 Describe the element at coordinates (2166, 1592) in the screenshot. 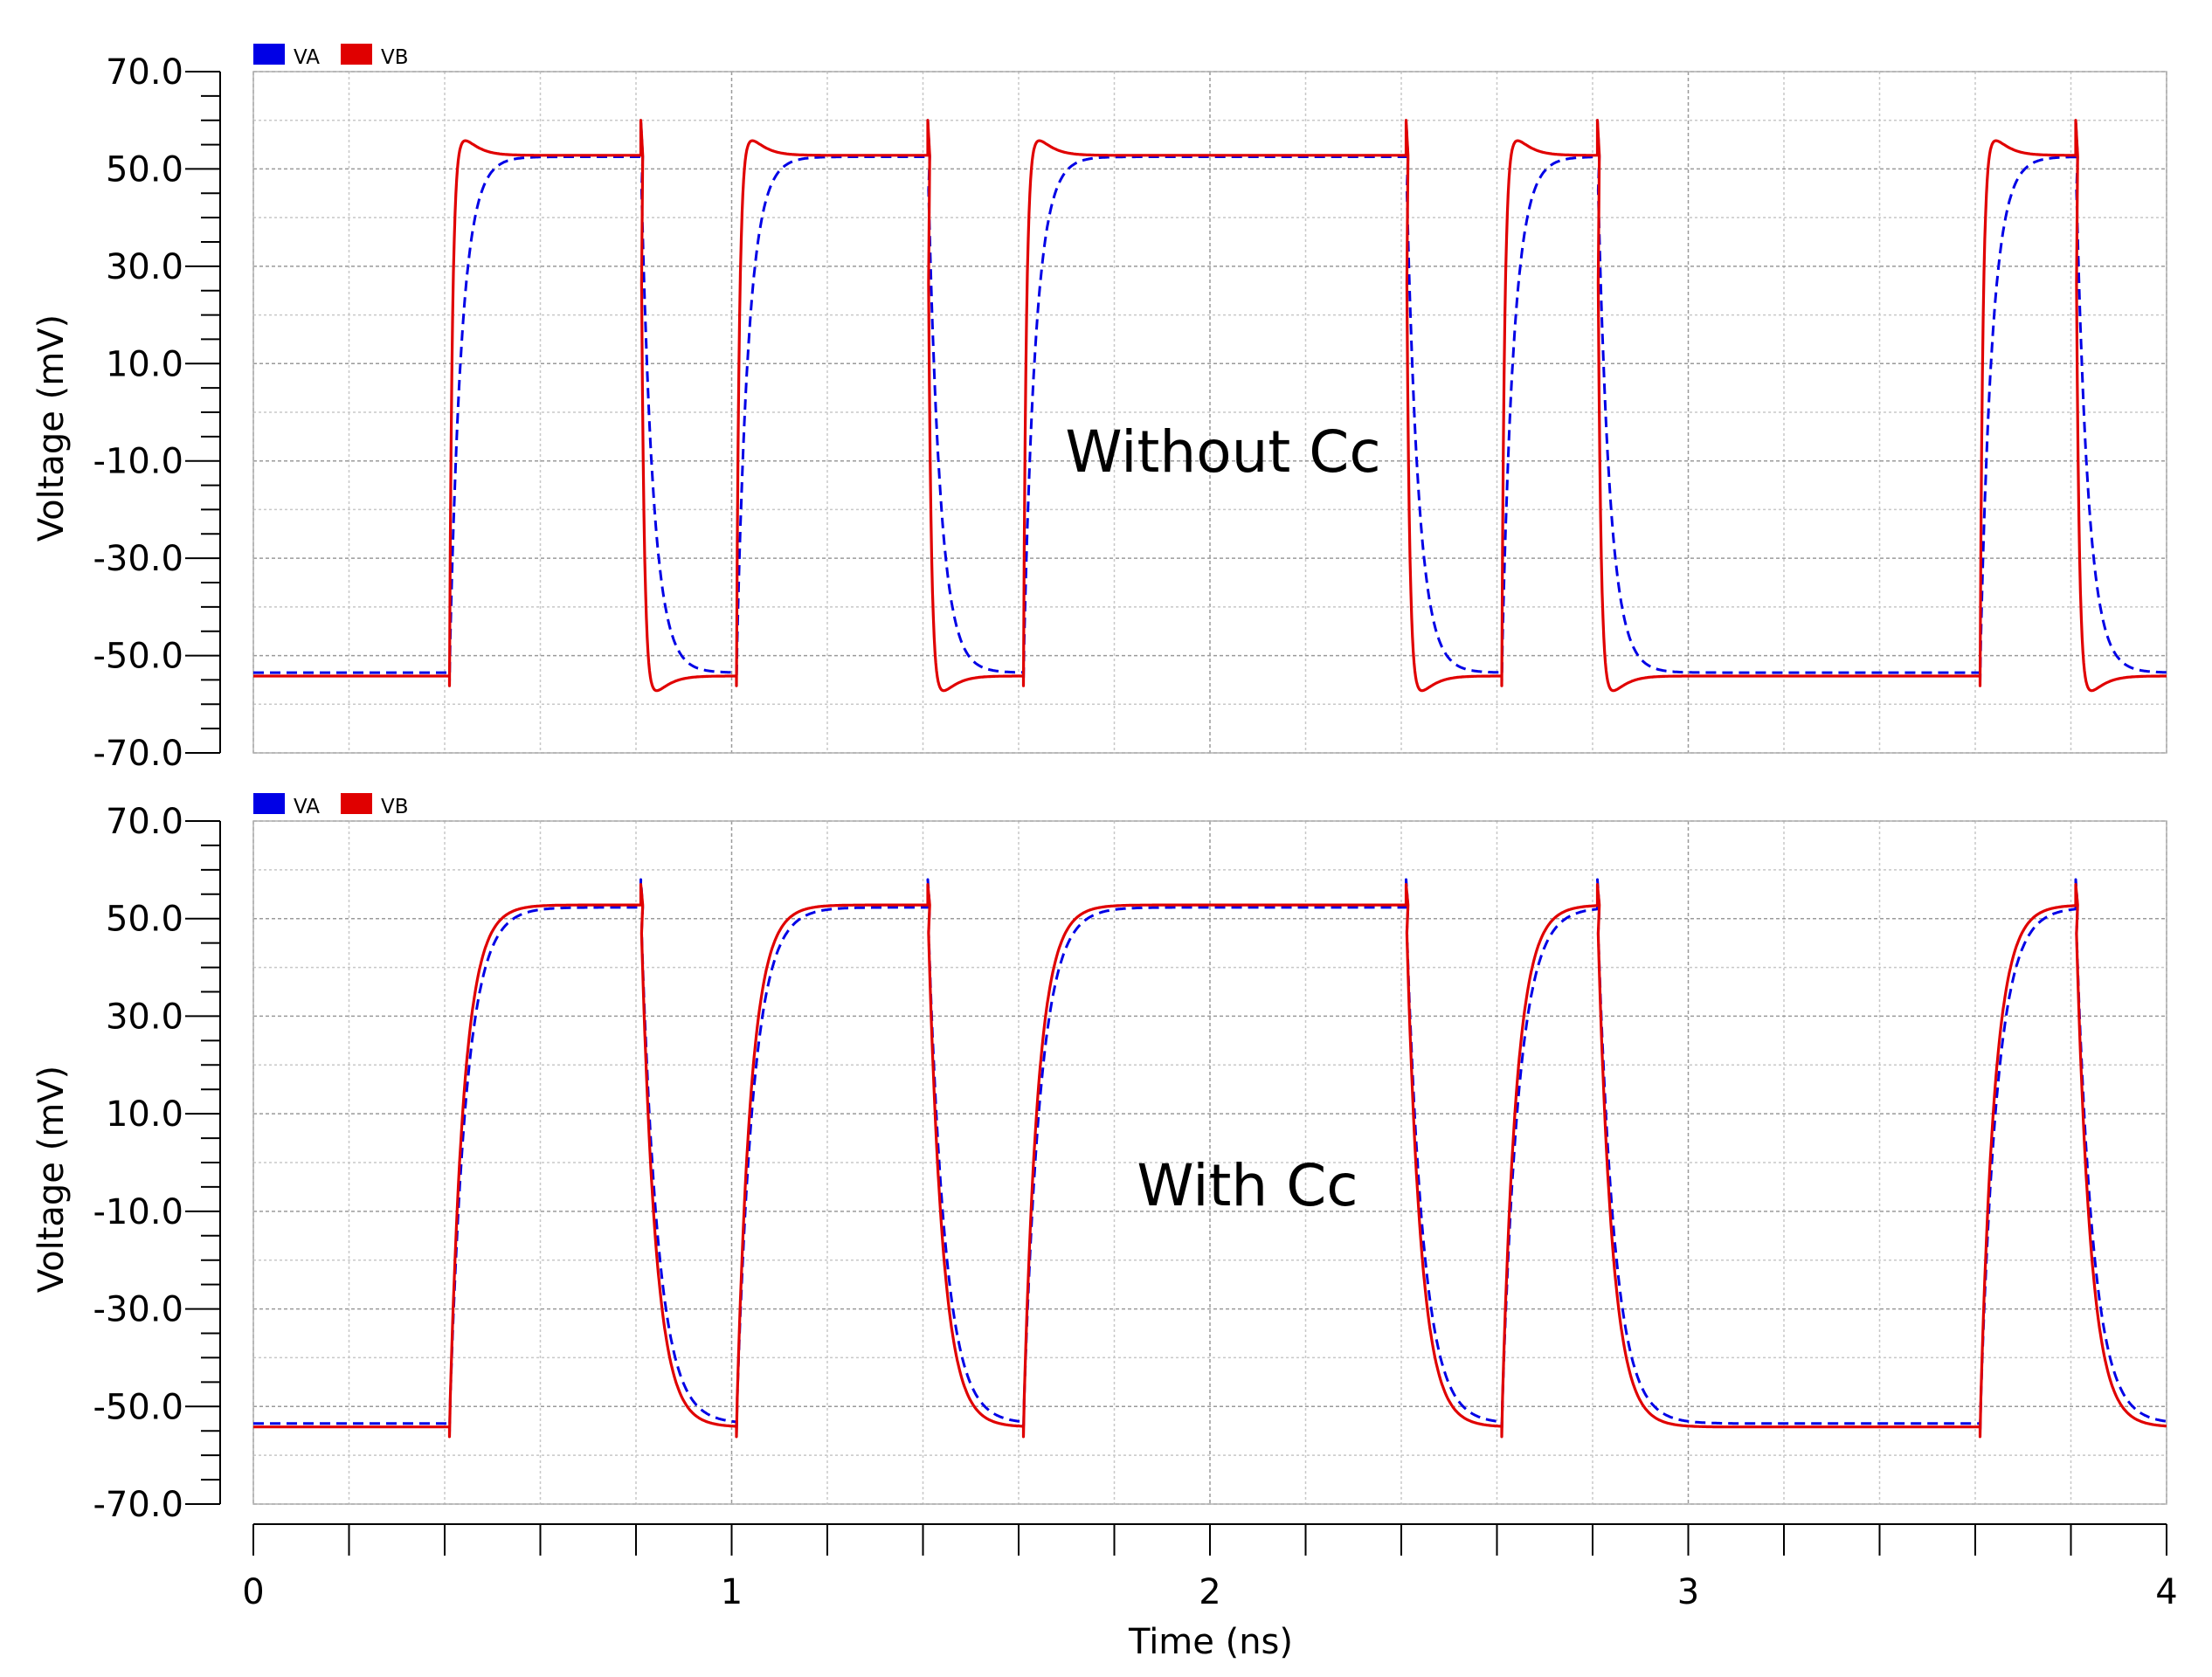

I see `x-tick-label: 4` at that location.